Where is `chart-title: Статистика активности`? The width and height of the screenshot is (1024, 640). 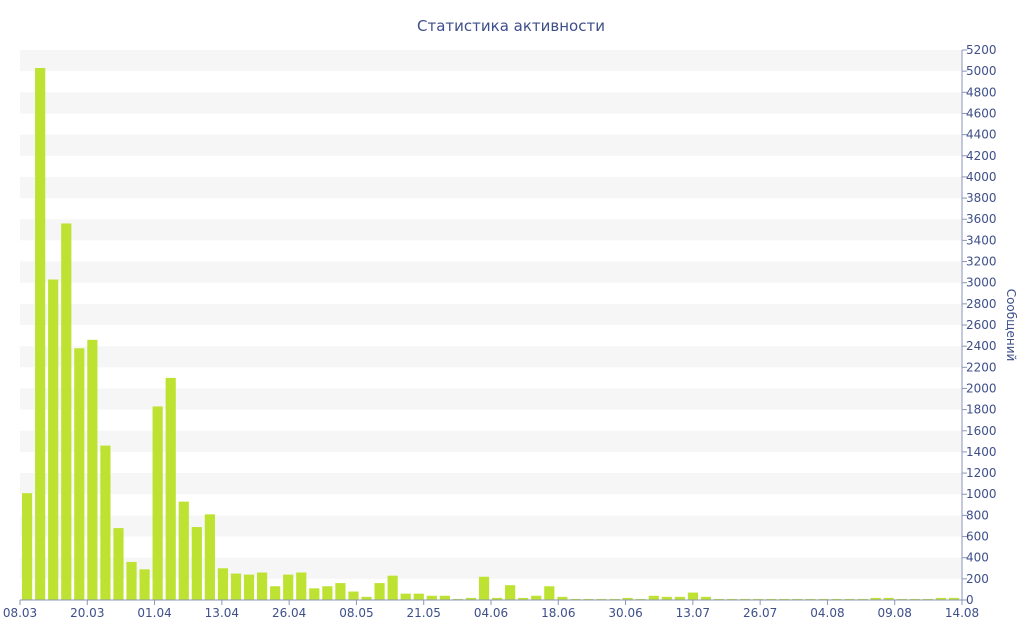 chart-title: Статистика активности is located at coordinates (511, 26).